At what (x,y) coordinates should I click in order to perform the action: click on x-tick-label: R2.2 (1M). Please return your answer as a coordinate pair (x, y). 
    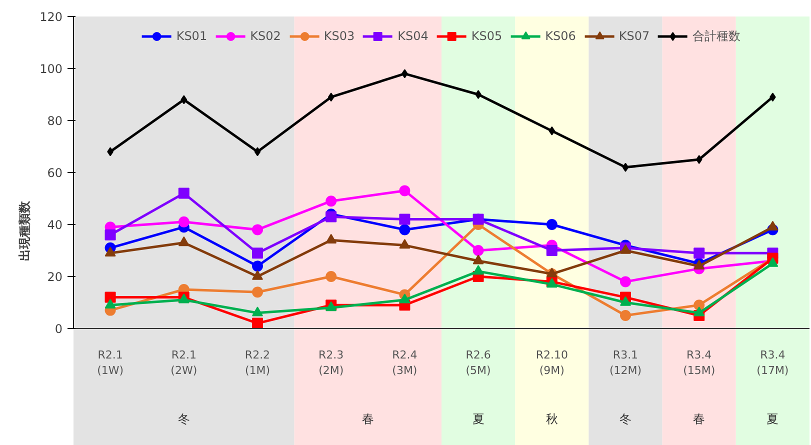
    Looking at the image, I should click on (257, 363).